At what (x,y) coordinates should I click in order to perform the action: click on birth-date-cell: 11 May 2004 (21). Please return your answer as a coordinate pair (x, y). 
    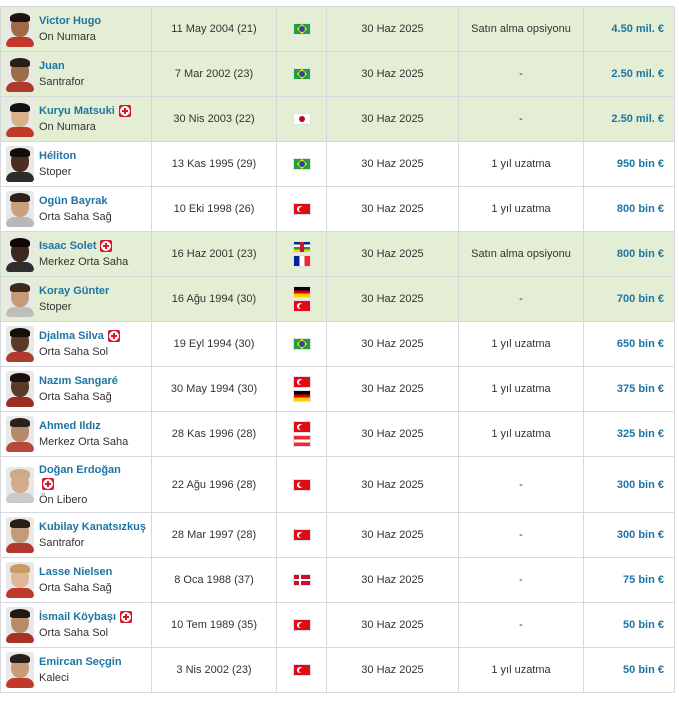
    Looking at the image, I should click on (214, 29).